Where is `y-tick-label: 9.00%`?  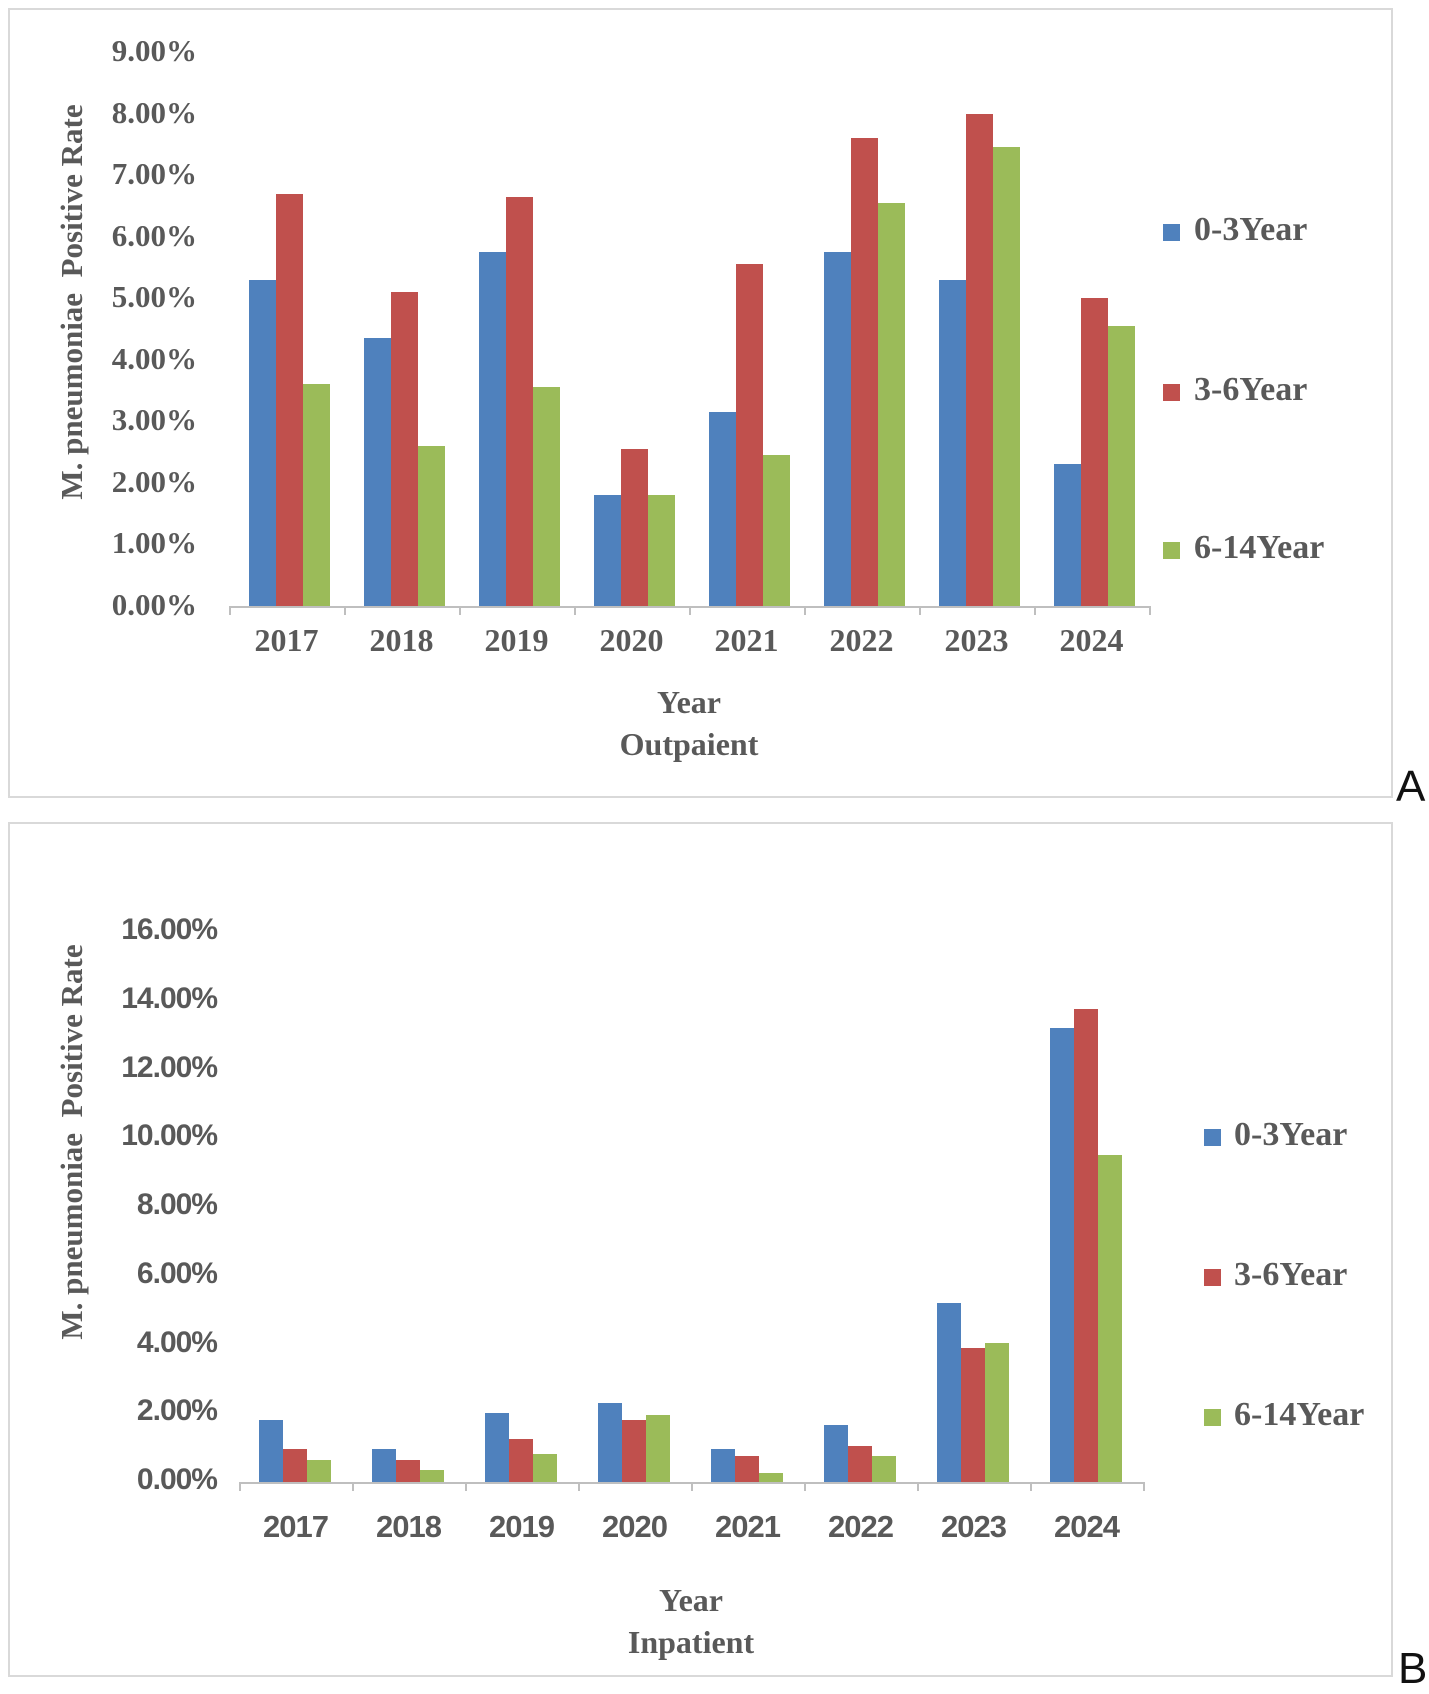
y-tick-label: 9.00% is located at coordinates (154, 50).